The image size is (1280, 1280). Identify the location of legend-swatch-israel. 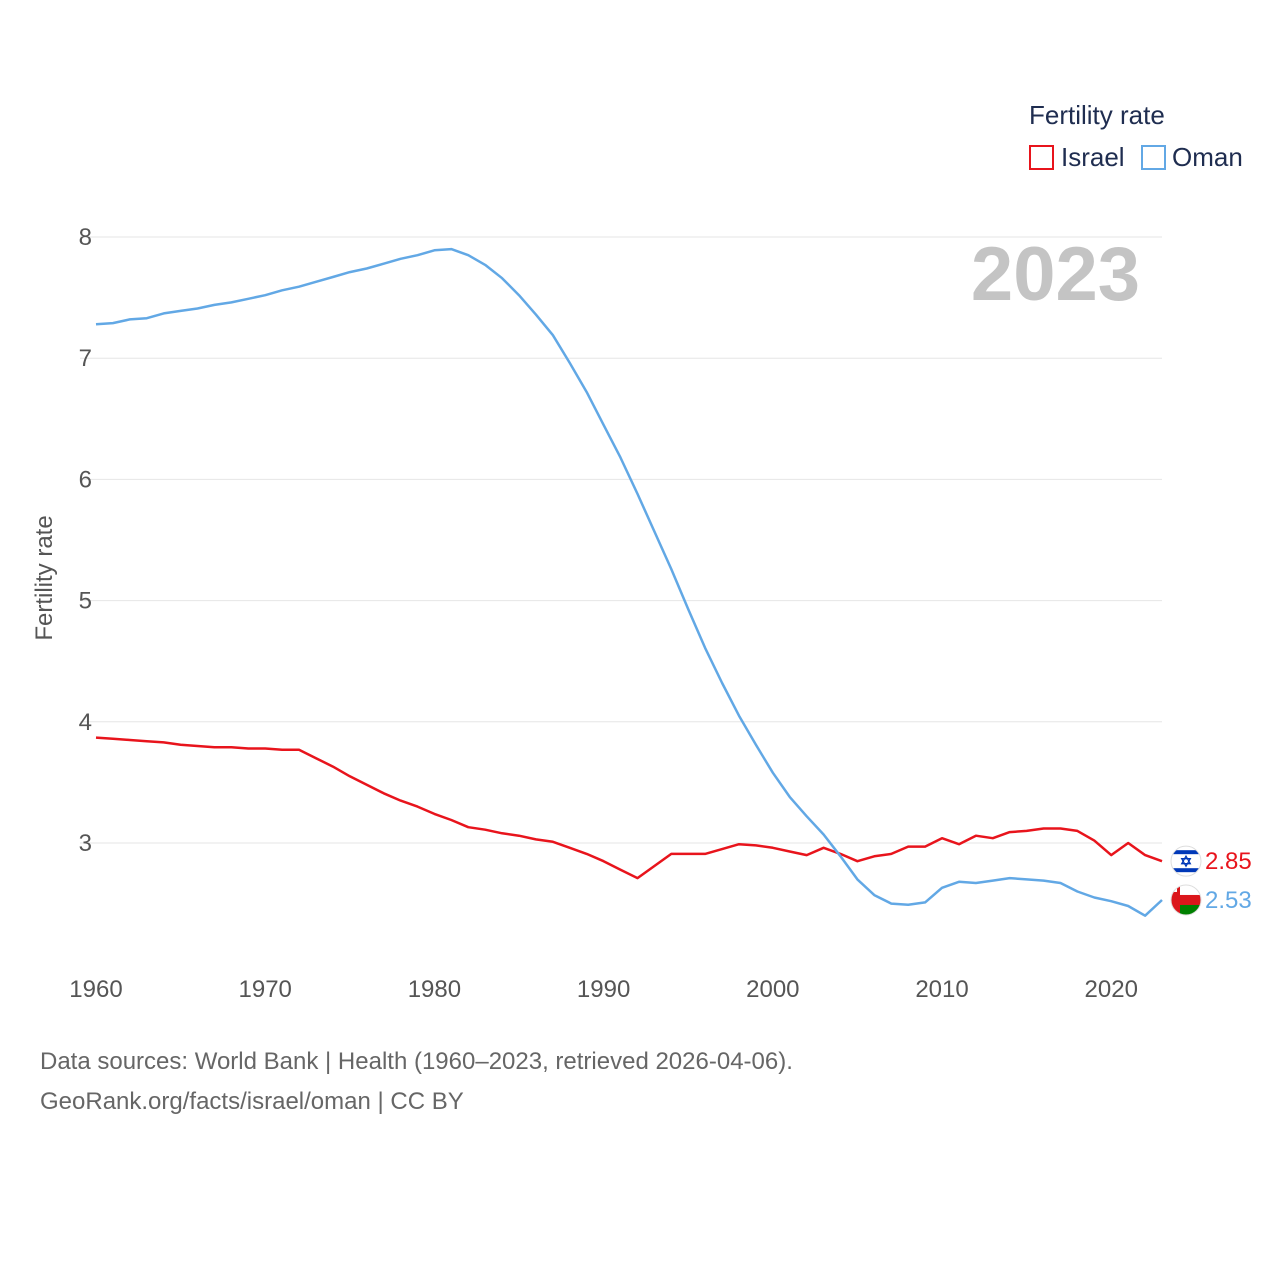
(1041, 157).